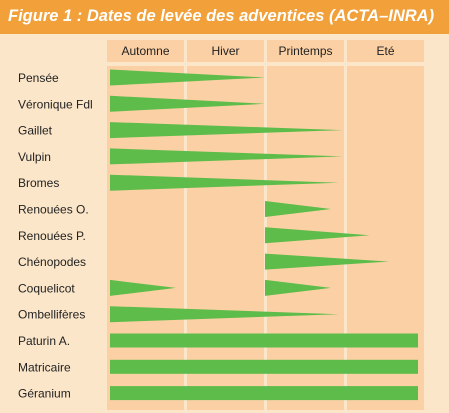 The image size is (449, 413). I want to click on season-label: Hiver, so click(225, 51).